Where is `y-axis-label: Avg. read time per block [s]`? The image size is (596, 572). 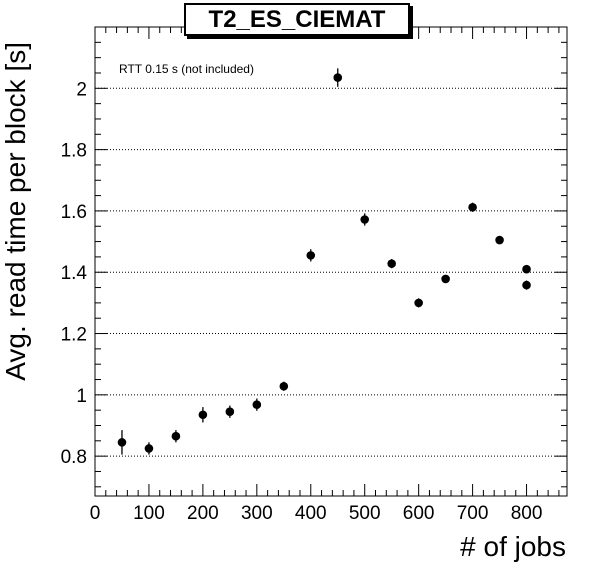
y-axis-label: Avg. read time per block [s] is located at coordinates (15, 211).